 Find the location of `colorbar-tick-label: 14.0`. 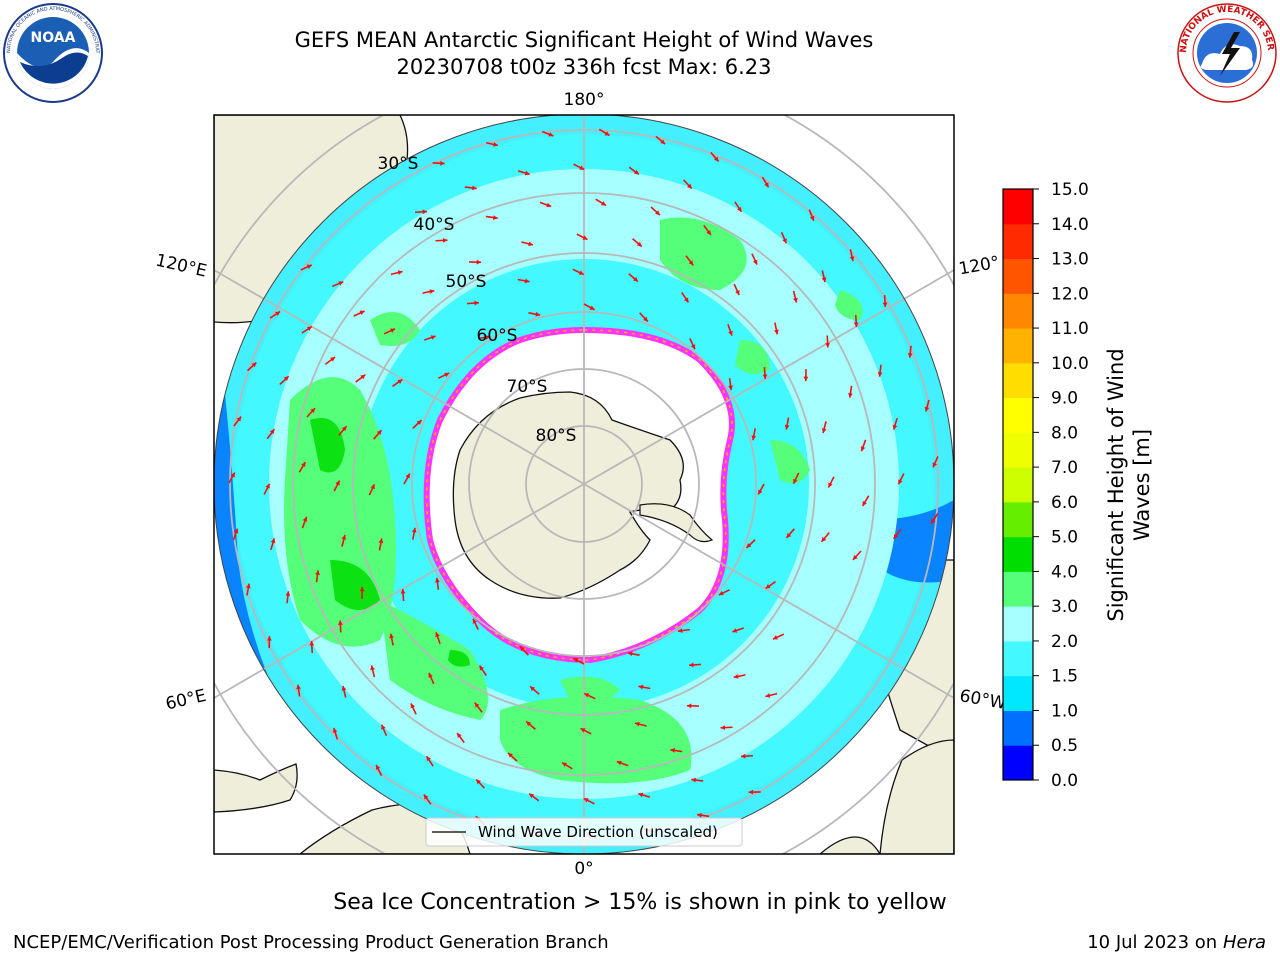

colorbar-tick-label: 14.0 is located at coordinates (1070, 225).